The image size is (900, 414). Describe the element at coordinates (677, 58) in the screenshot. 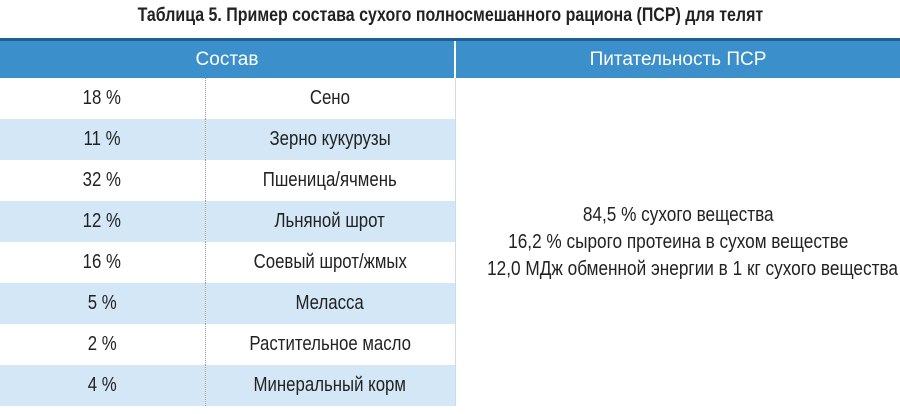

I see `column-header: Питательность ПСР` at that location.